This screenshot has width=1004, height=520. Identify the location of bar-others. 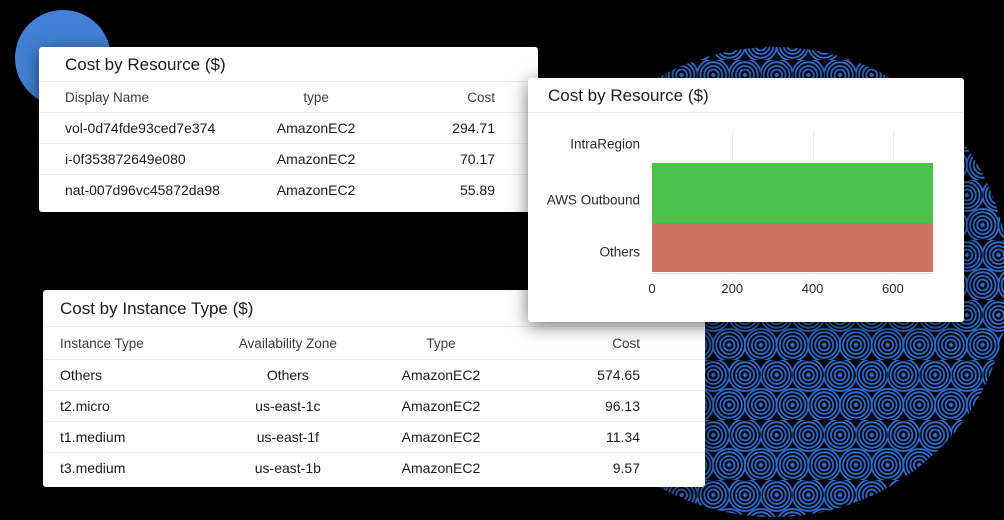
(792, 247).